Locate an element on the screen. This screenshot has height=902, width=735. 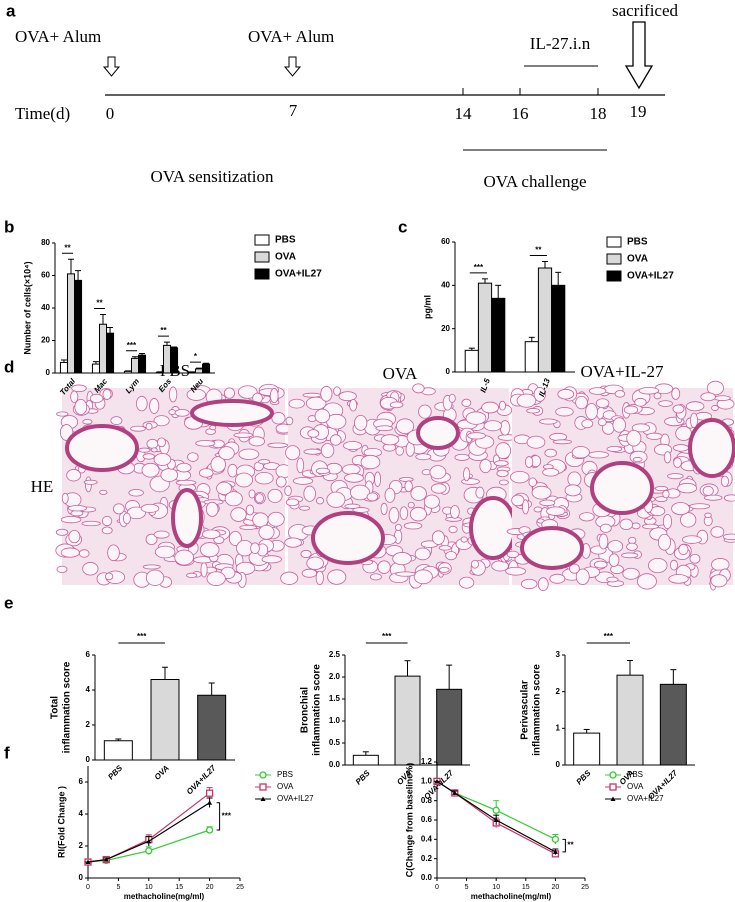
y-tick-label: 0.2 is located at coordinates (427, 858).